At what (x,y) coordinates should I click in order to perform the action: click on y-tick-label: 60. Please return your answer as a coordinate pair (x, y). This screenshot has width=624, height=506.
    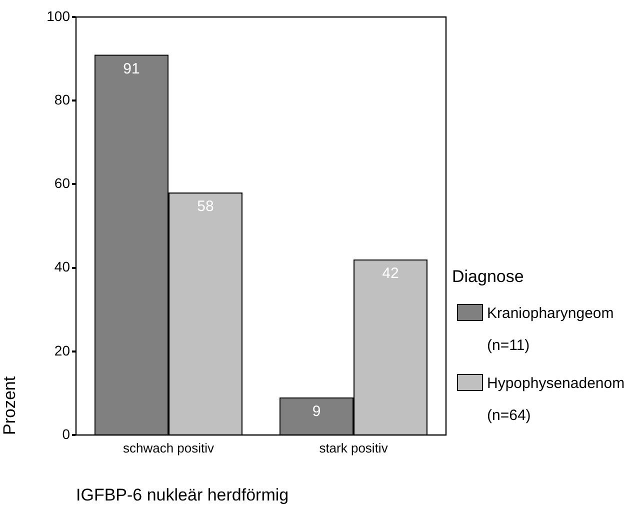
    Looking at the image, I should click on (62, 183).